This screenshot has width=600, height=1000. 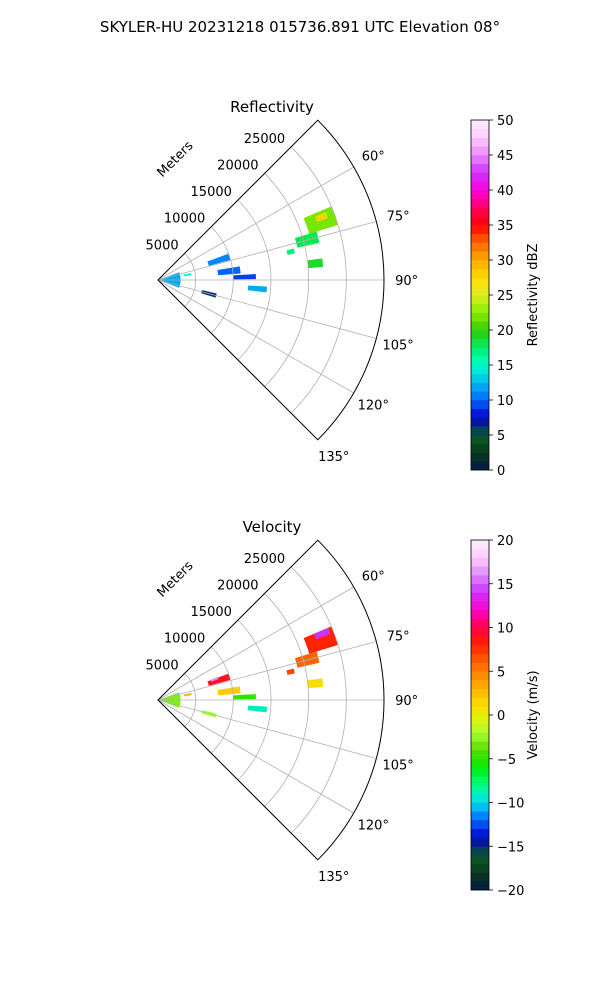 I want to click on colorbar-tick-label: −5, so click(x=506, y=760).